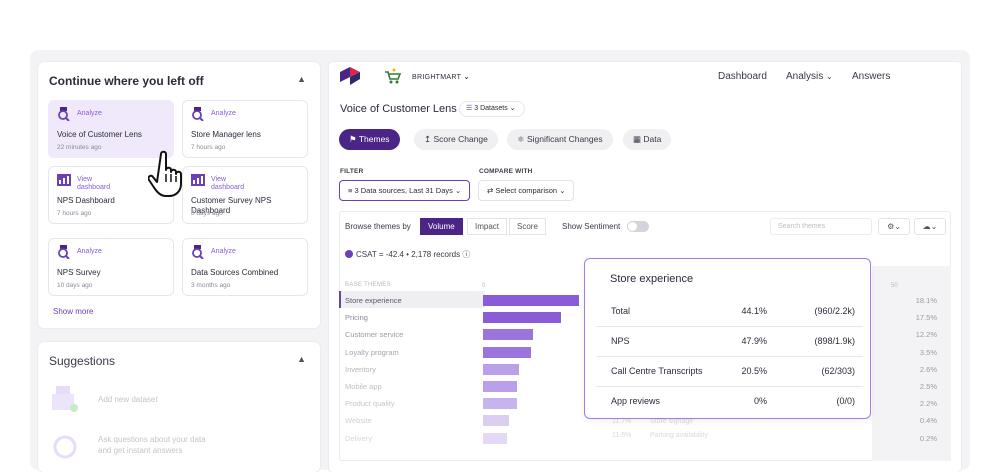 This screenshot has width=1000, height=472. What do you see at coordinates (111, 267) in the screenshot?
I see `recent-tile: Analyze NPS Survey 10 days ago` at bounding box center [111, 267].